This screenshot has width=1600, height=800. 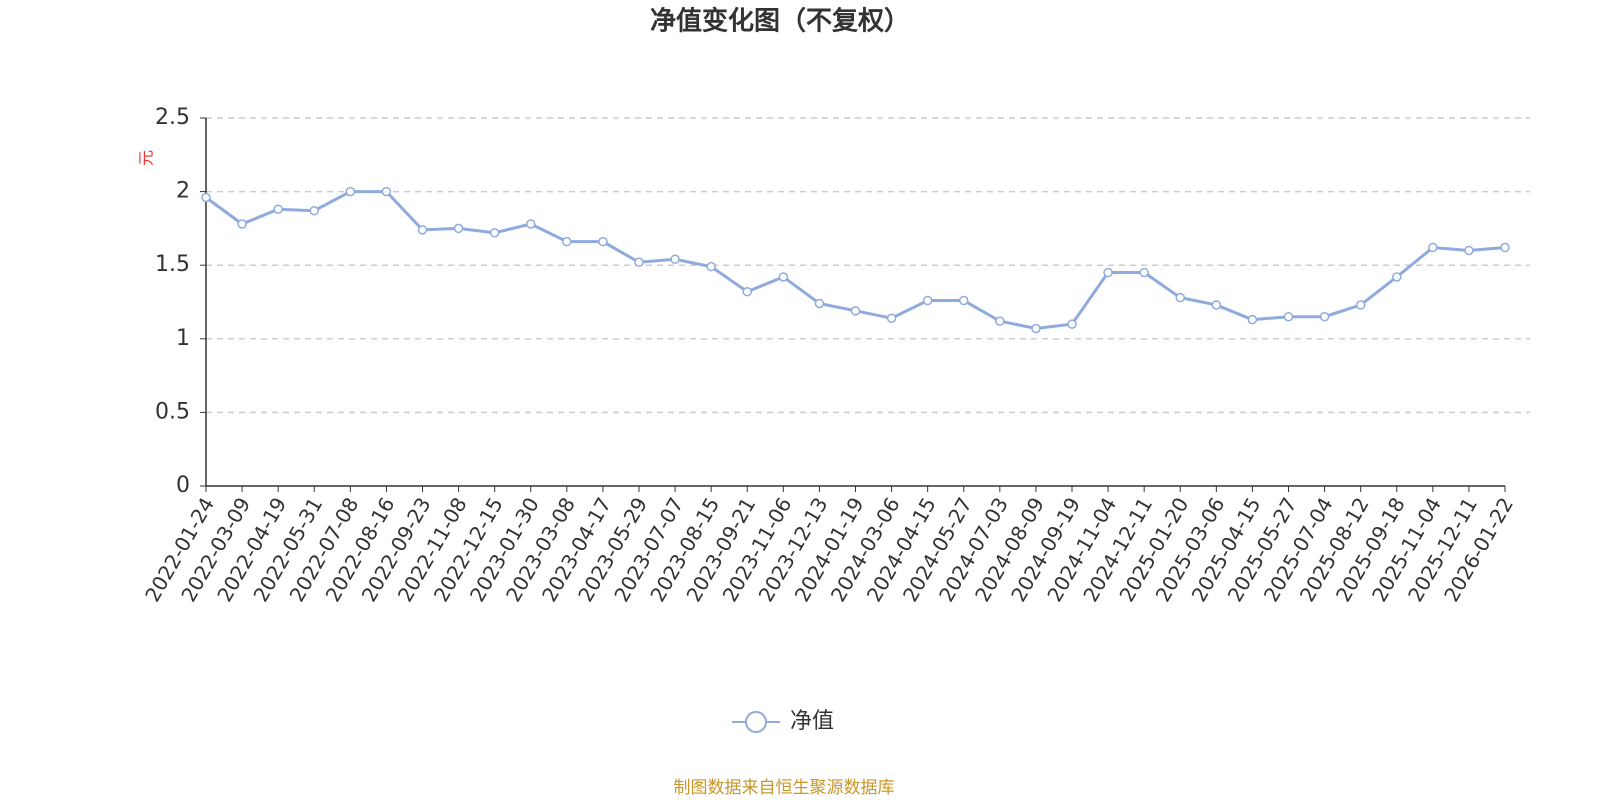 What do you see at coordinates (183, 485) in the screenshot?
I see `y-tick-label: 0` at bounding box center [183, 485].